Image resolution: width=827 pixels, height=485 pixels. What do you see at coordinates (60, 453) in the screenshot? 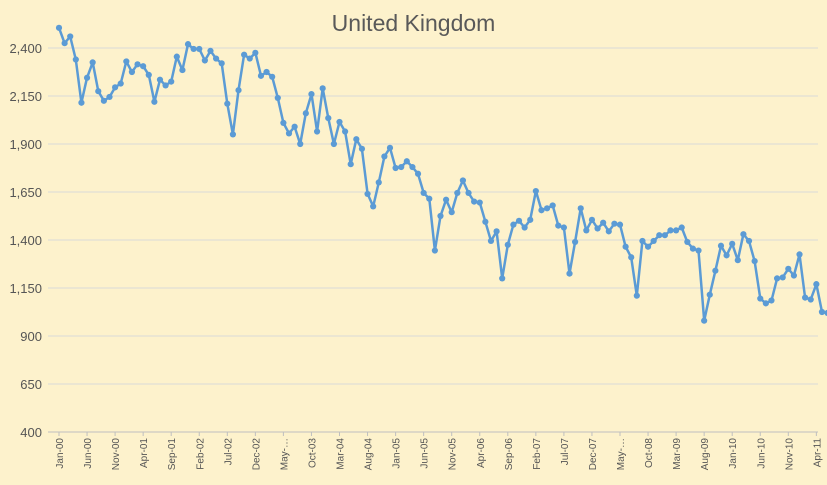
I see `x-tick-label: Jan-00` at bounding box center [60, 453].